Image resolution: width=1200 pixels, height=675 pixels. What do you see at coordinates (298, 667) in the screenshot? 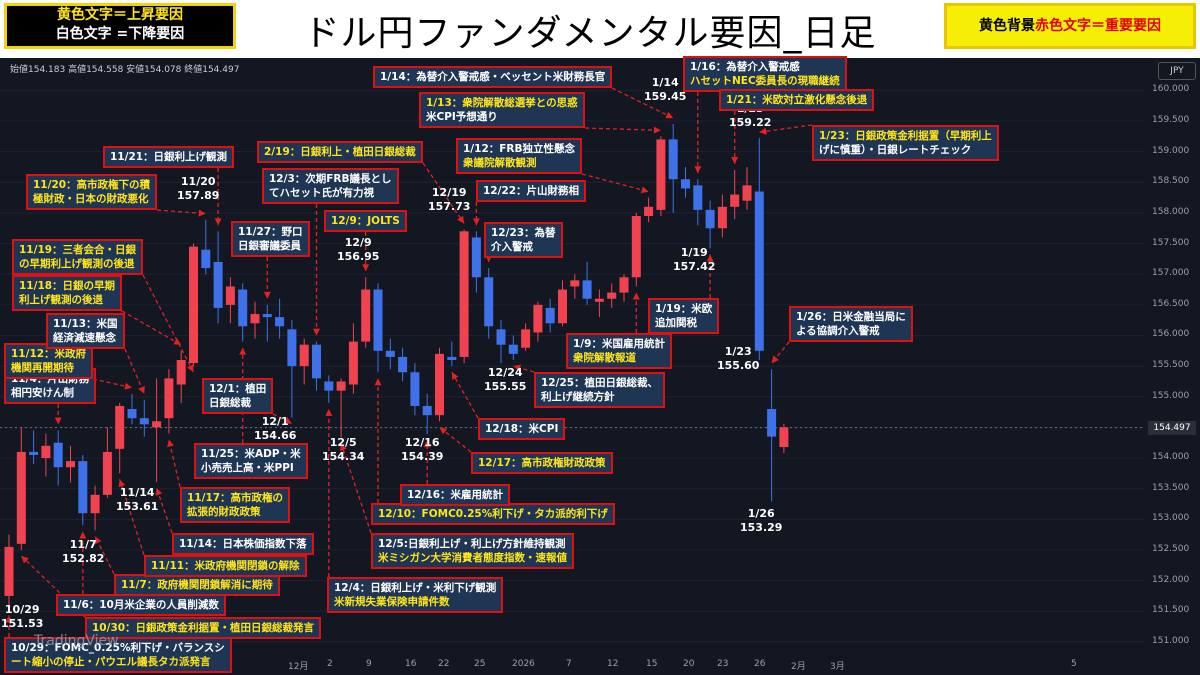
I see `x-tick-label: 12月` at bounding box center [298, 667].